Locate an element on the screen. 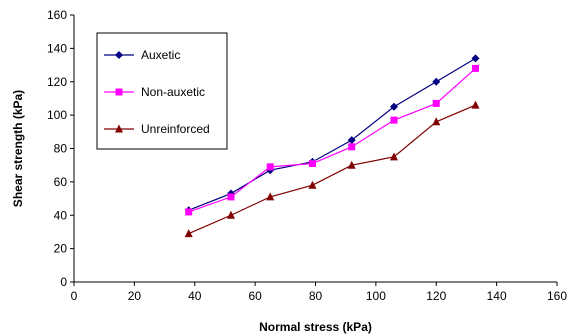 Image resolution: width=575 pixels, height=336 pixels. y-tick-label: 60 is located at coordinates (61, 182).